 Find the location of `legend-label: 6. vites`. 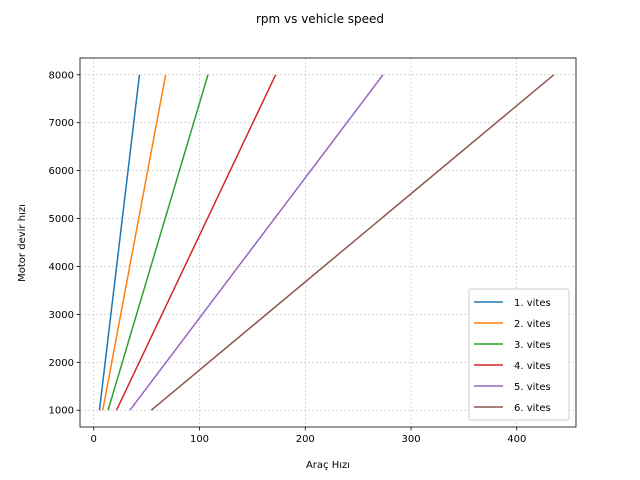

legend-label: 6. vites is located at coordinates (532, 408).